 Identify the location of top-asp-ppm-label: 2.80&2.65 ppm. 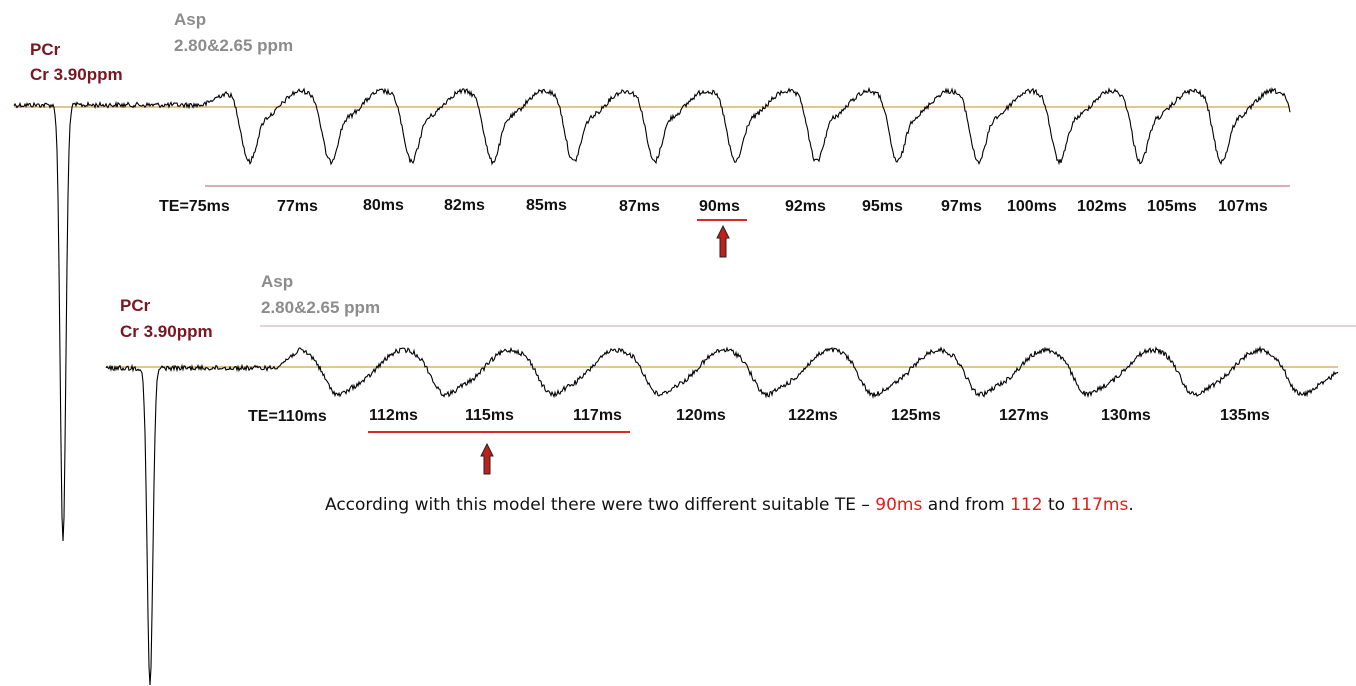
(234, 45).